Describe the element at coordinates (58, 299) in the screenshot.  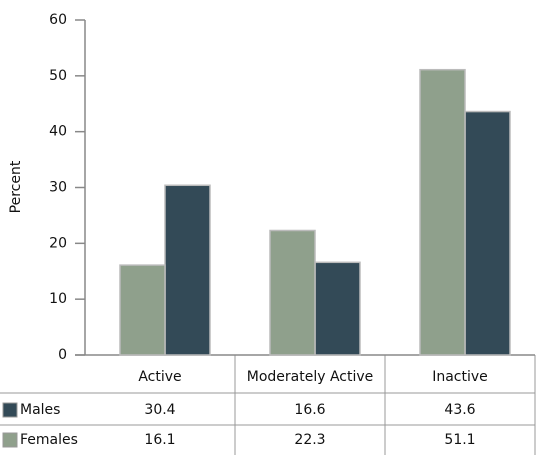
I see `y-tick-label: 10` at that location.